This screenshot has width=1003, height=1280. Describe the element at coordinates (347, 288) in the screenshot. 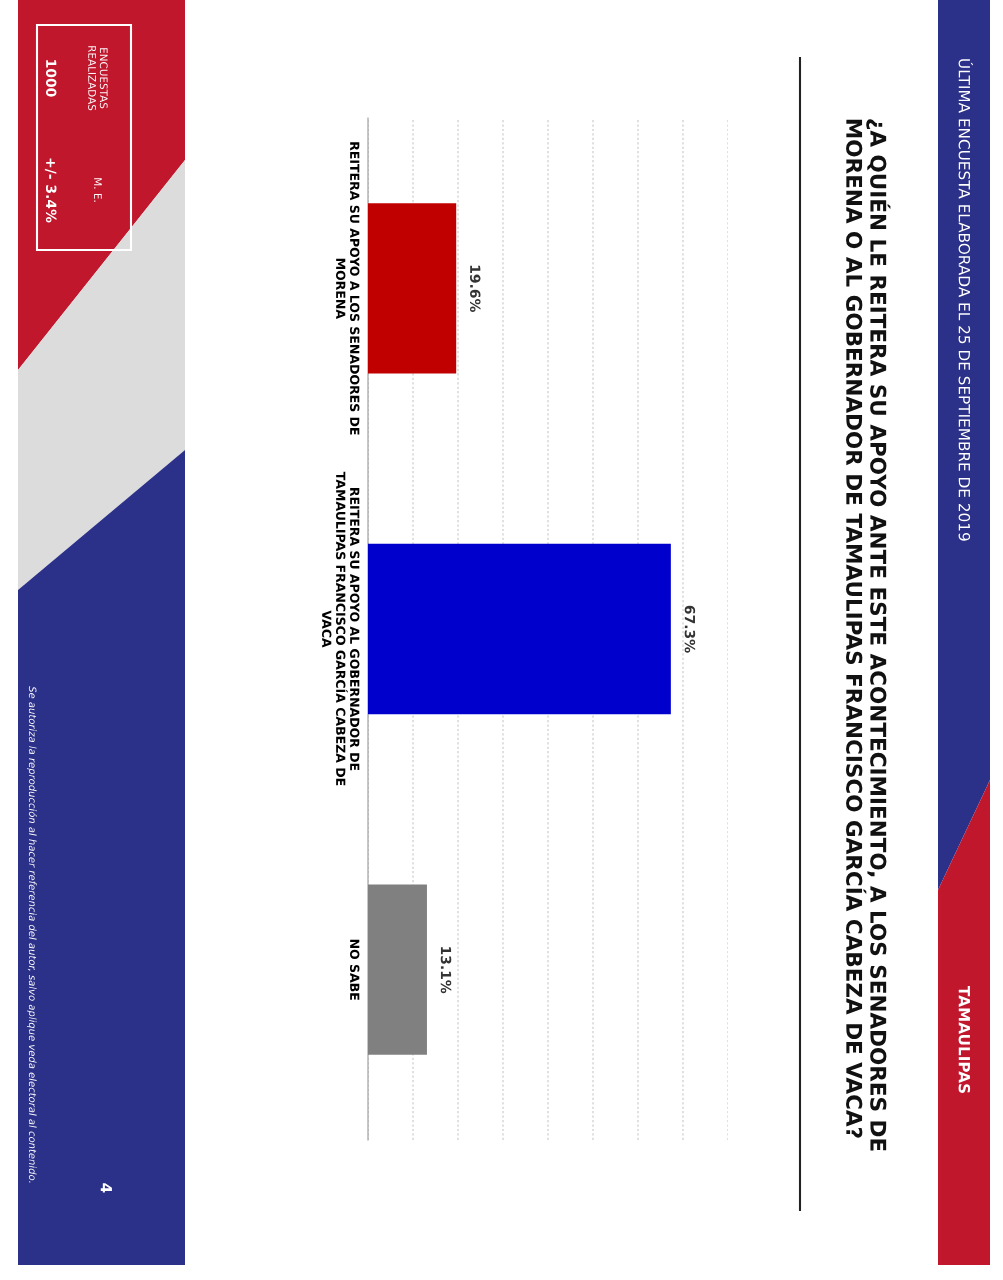

I see `y-tick-label: REITERA SU APOYO A LOS SENADORES DE MORENA` at that location.